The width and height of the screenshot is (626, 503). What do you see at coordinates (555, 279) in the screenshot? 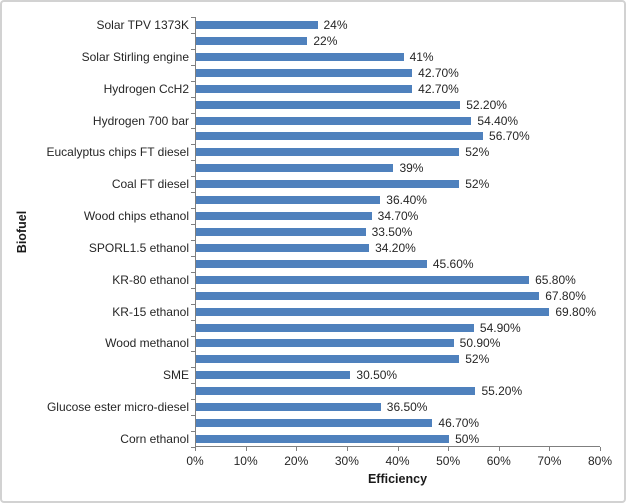
I see `value-label: 65.80%` at bounding box center [555, 279].